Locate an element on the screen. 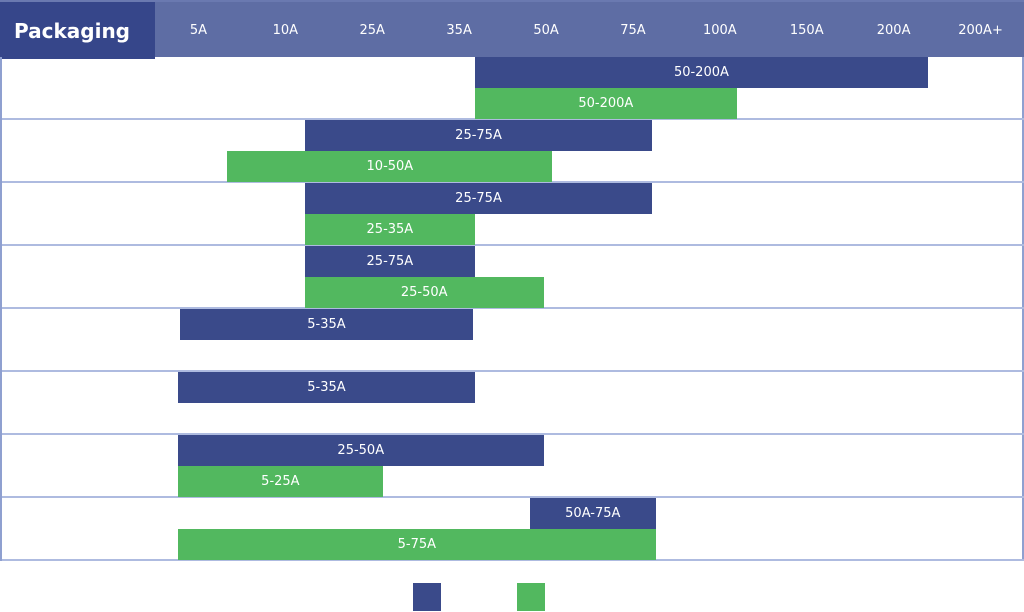 The height and width of the screenshot is (612, 1024). bar-label: 25-35A is located at coordinates (390, 229).